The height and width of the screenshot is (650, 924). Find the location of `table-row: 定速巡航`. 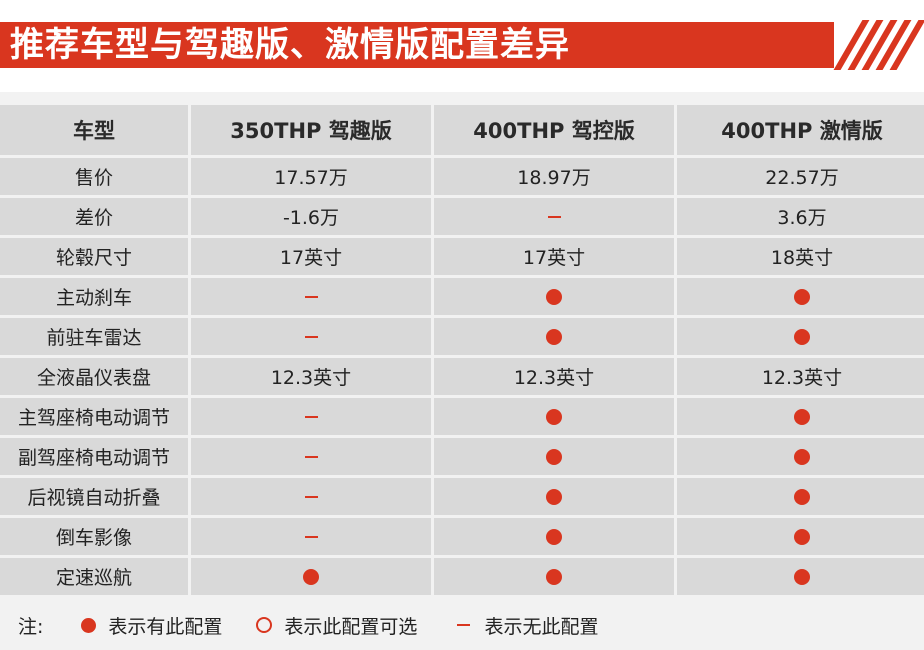

table-row: 定速巡航 is located at coordinates (462, 576).